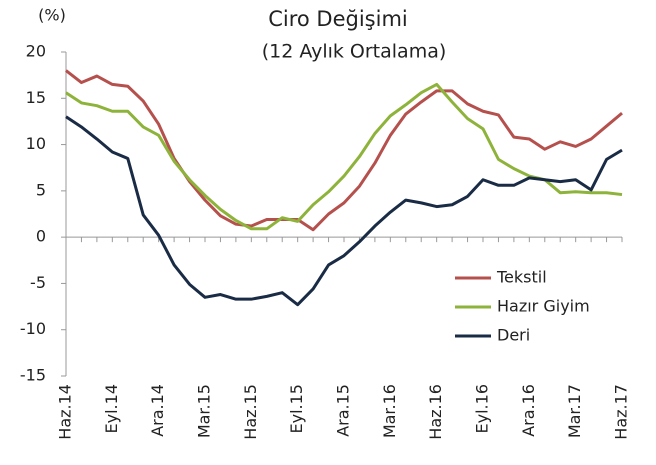  I want to click on x-tick-label: Ara.16, so click(528, 410).